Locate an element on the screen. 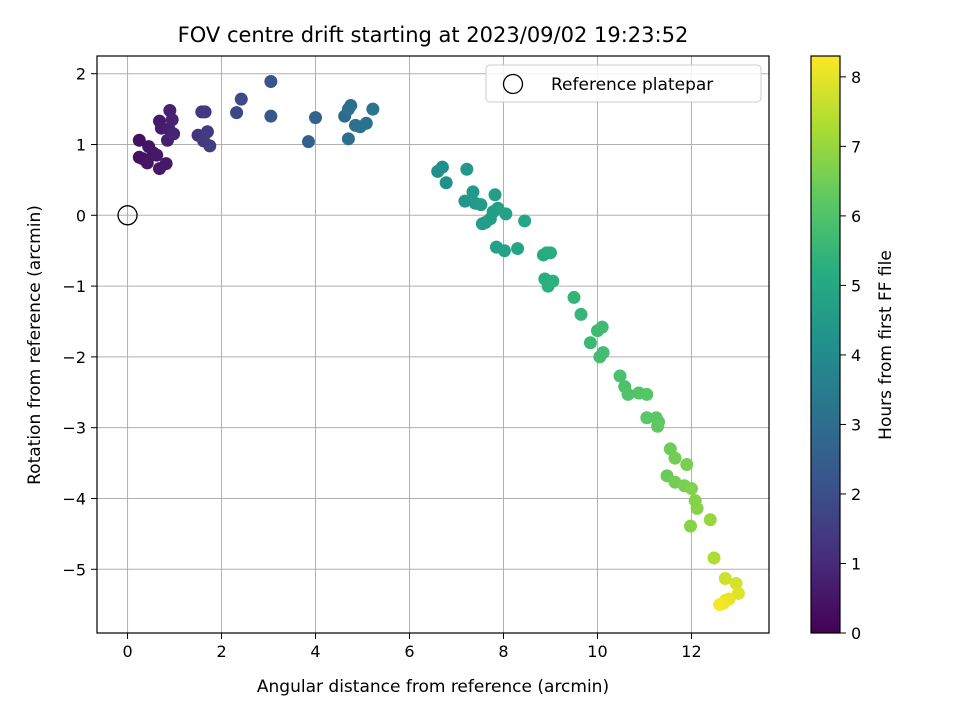 This screenshot has height=720, width=960. y-tick-label: 0 is located at coordinates (81, 215).